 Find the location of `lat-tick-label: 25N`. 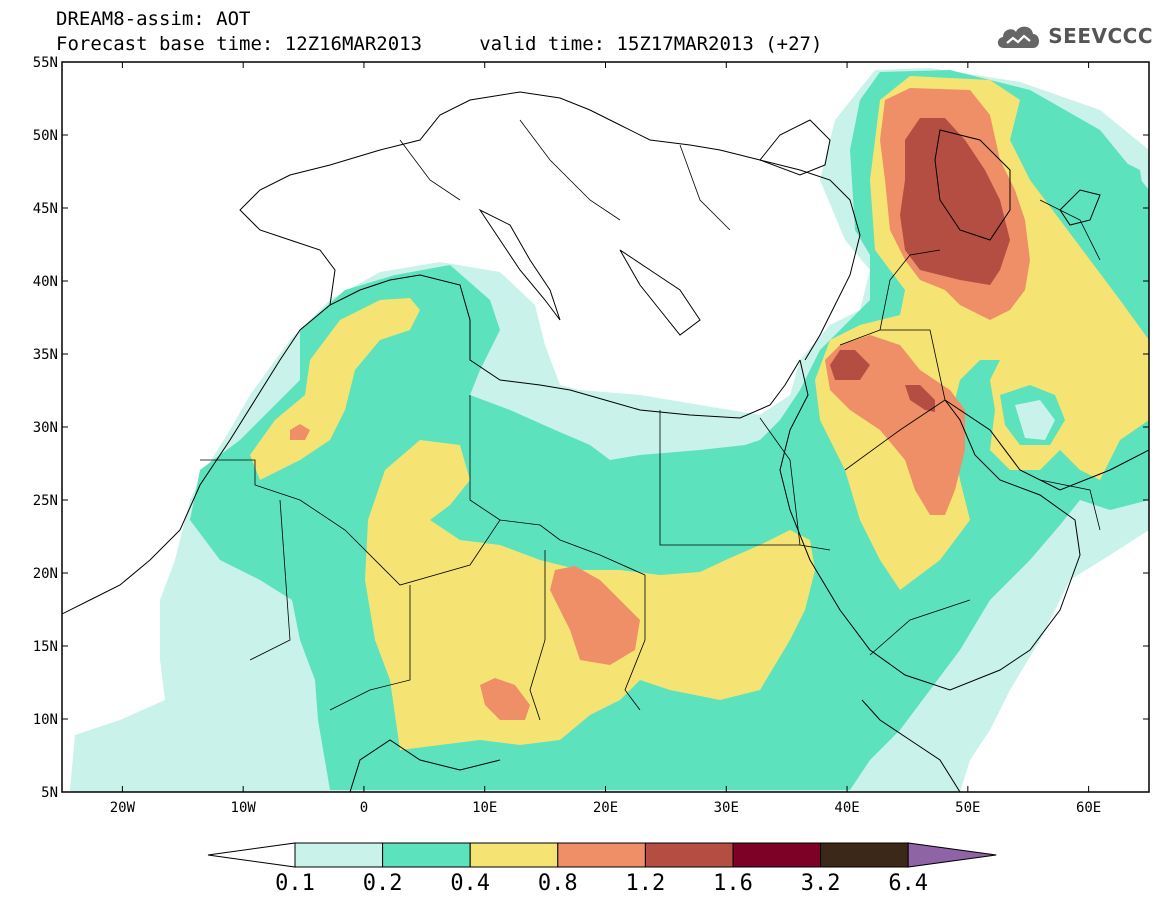

lat-tick-label: 25N is located at coordinates (45, 501).